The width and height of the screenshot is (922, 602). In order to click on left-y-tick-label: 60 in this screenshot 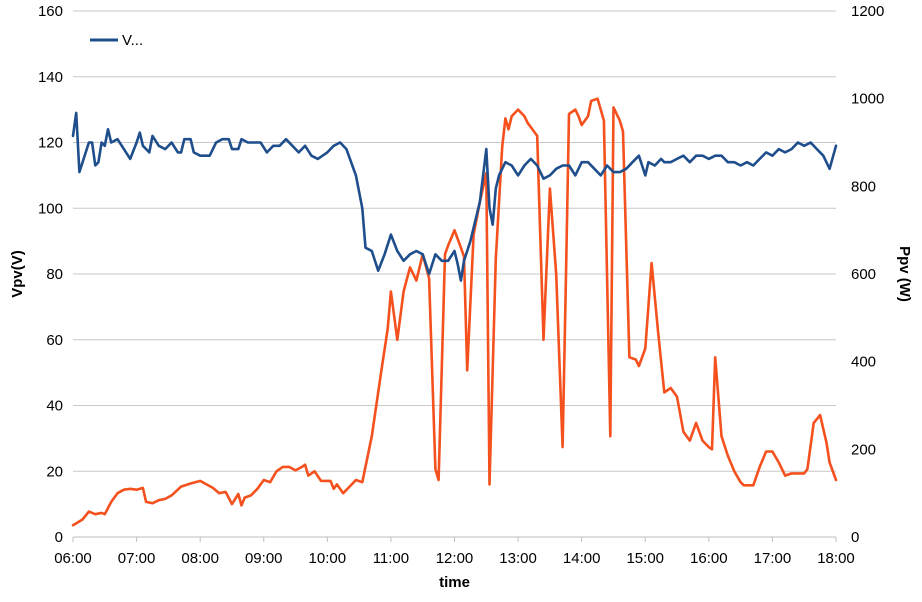, I will do `click(54, 340)`.